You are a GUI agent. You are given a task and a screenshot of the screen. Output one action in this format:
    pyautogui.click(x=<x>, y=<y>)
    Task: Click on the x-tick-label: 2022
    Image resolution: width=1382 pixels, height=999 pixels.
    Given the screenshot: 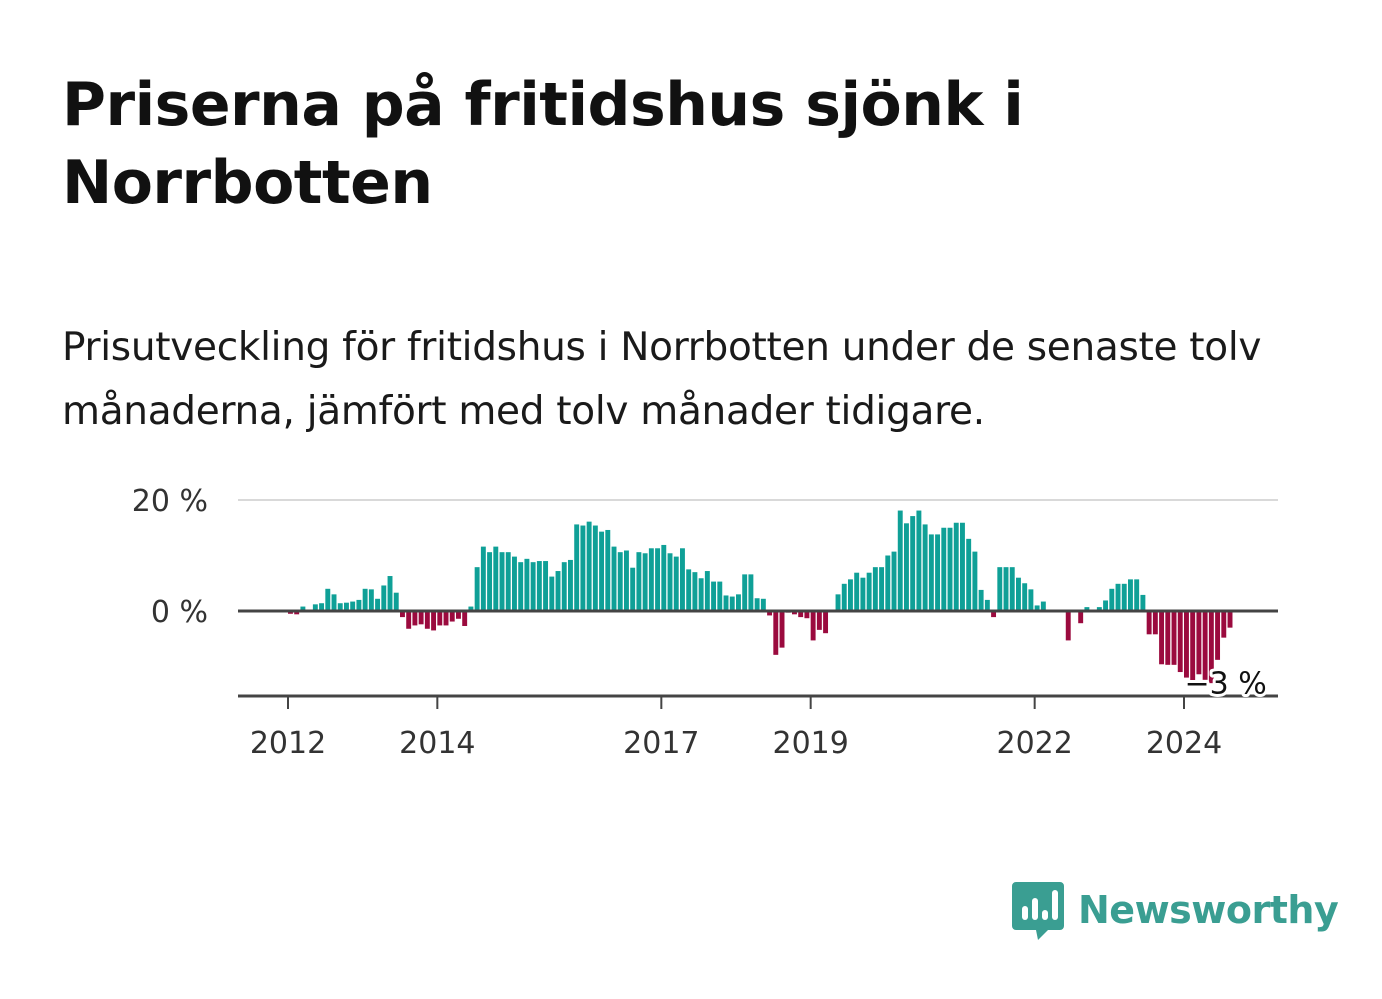 What is the action you would take?
    pyautogui.click(x=1034, y=743)
    